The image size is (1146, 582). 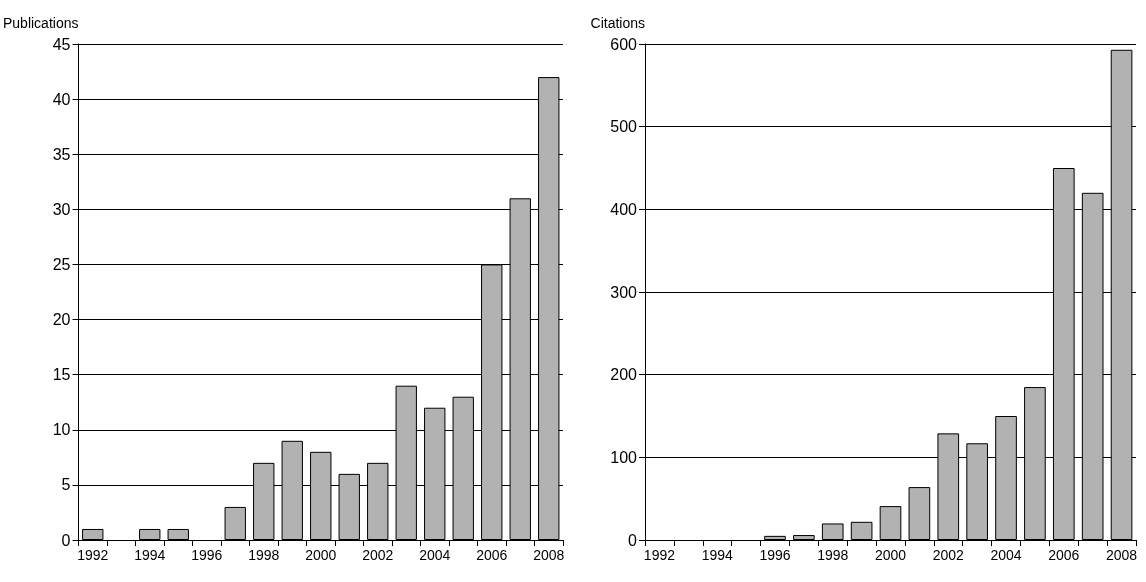 I want to click on y-tick-label: 10, so click(x=61, y=430).